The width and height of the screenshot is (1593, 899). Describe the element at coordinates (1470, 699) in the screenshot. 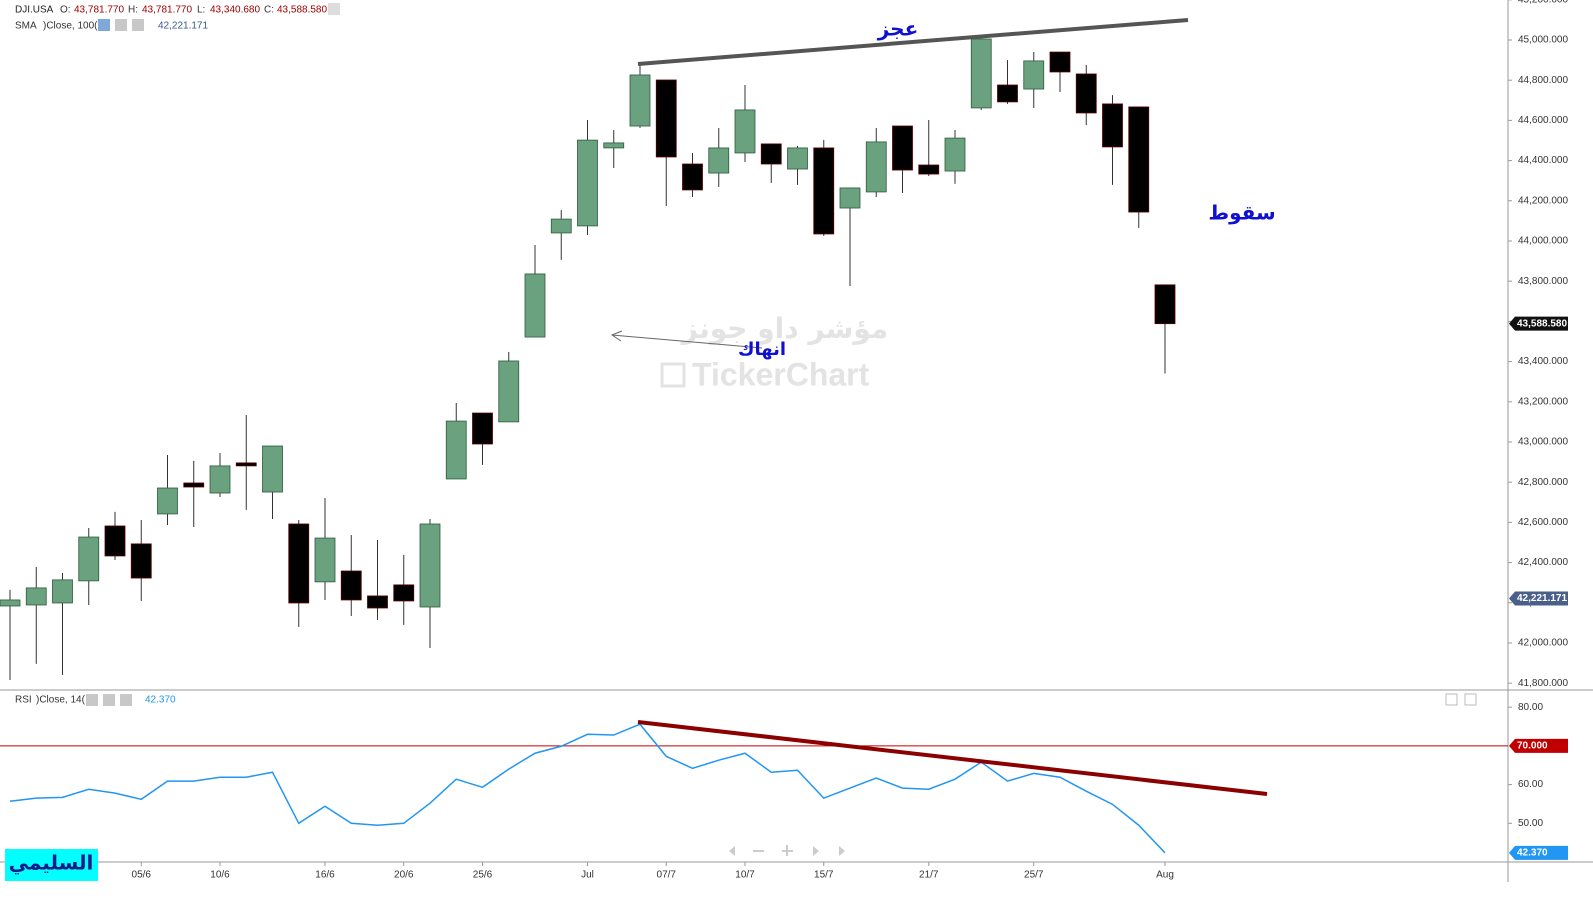

I see `close-panel-button` at that location.